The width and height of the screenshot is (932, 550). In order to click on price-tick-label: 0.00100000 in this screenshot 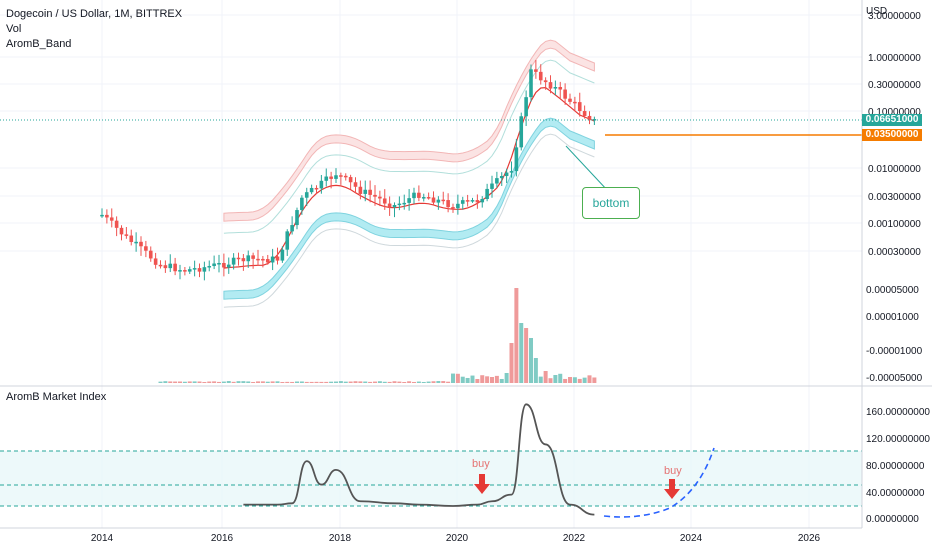, I will do `click(894, 224)`.